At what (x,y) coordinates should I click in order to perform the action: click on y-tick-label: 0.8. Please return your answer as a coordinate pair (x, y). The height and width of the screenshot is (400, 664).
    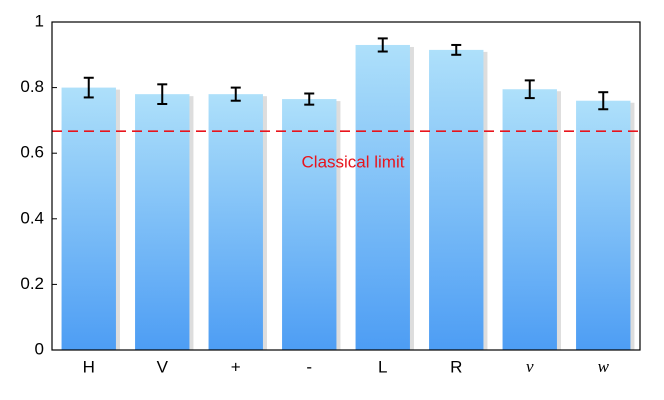
    Looking at the image, I should click on (32, 86).